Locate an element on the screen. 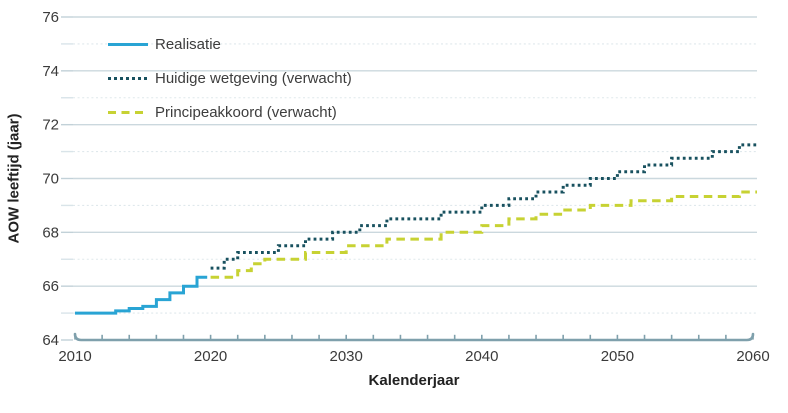 This screenshot has height=413, width=788. y-tick-label: 68 is located at coordinates (50, 232).